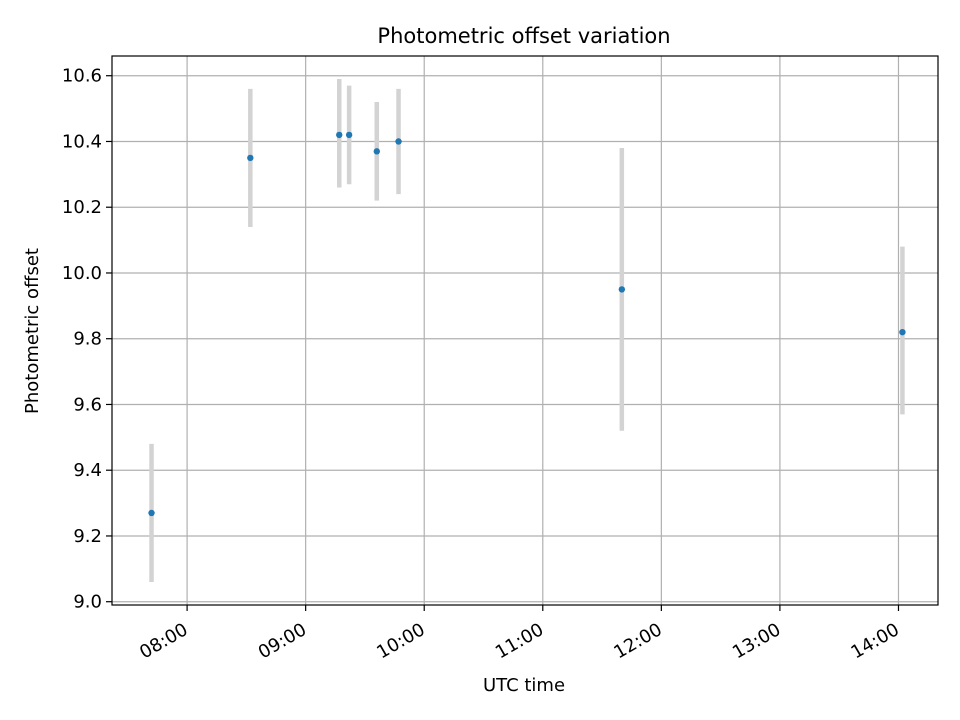 Image resolution: width=960 pixels, height=720 pixels. Describe the element at coordinates (87, 536) in the screenshot. I see `y-tick-label: 9.2` at that location.